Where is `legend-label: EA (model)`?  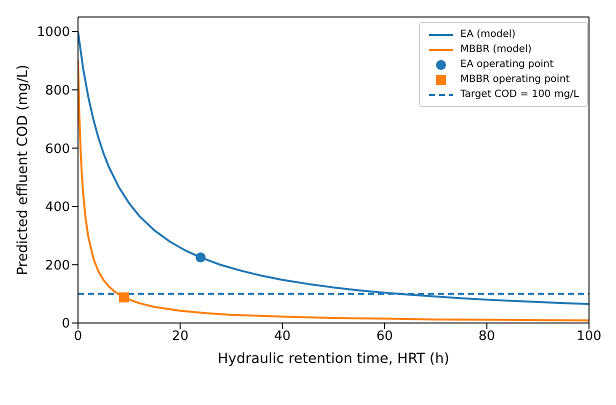 legend-label: EA (model) is located at coordinates (488, 34).